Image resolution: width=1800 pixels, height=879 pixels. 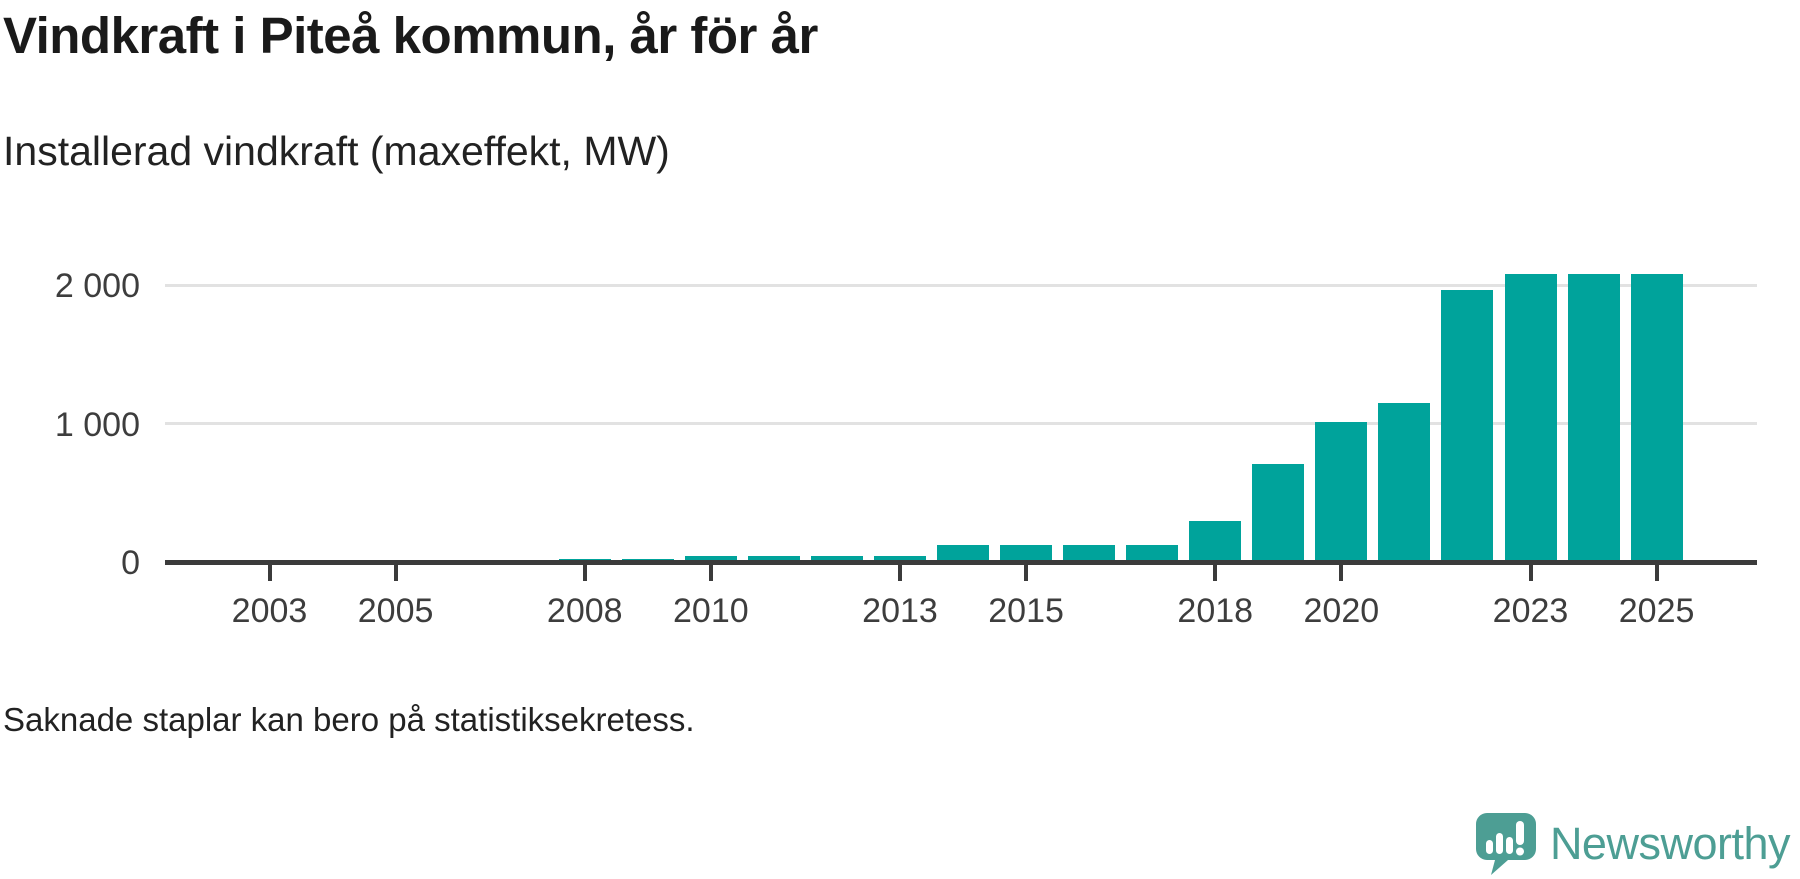 What do you see at coordinates (1505, 844) in the screenshot?
I see `newsworthy-logo-icon` at bounding box center [1505, 844].